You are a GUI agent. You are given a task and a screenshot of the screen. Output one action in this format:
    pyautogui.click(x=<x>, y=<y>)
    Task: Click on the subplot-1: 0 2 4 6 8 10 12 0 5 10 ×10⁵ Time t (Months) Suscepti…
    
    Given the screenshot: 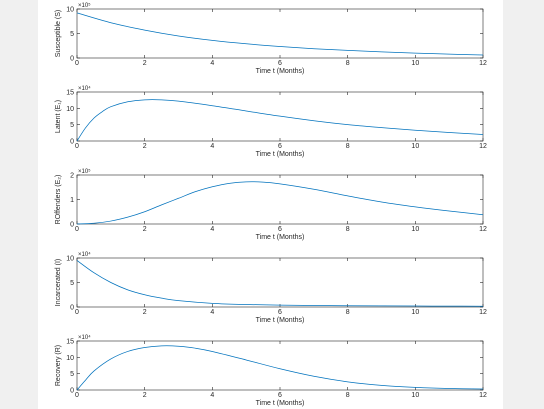 What is the action you would take?
    pyautogui.click(x=271, y=38)
    